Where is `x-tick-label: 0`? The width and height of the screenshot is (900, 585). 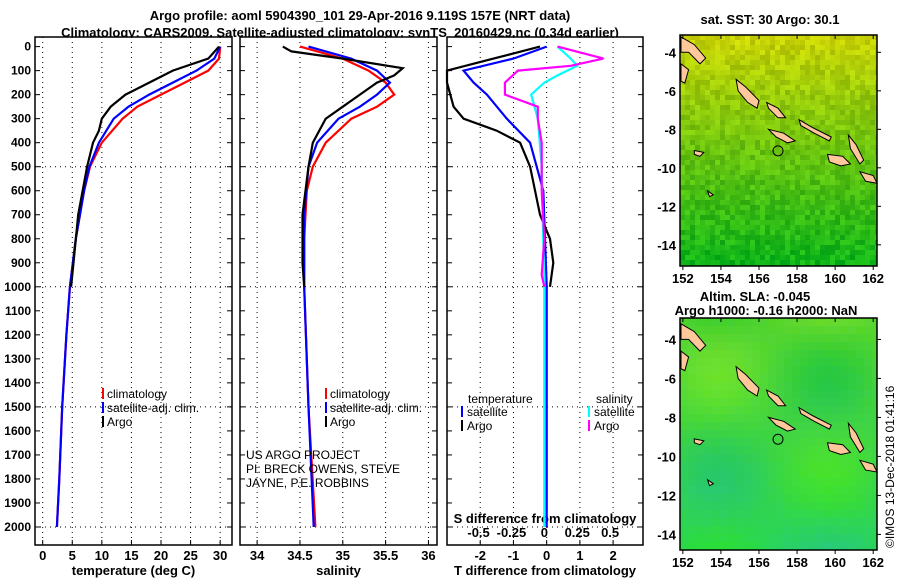
x-tick-label: 0 is located at coordinates (546, 555).